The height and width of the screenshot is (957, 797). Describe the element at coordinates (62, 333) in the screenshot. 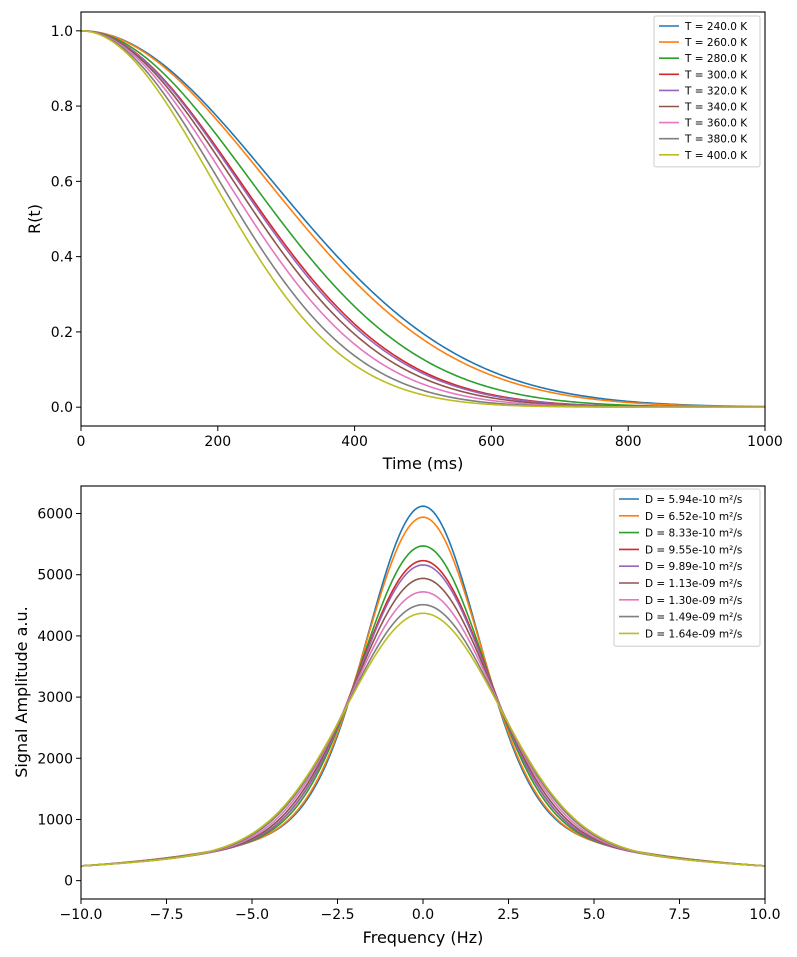

I see `y-tick-label: 0.2` at that location.